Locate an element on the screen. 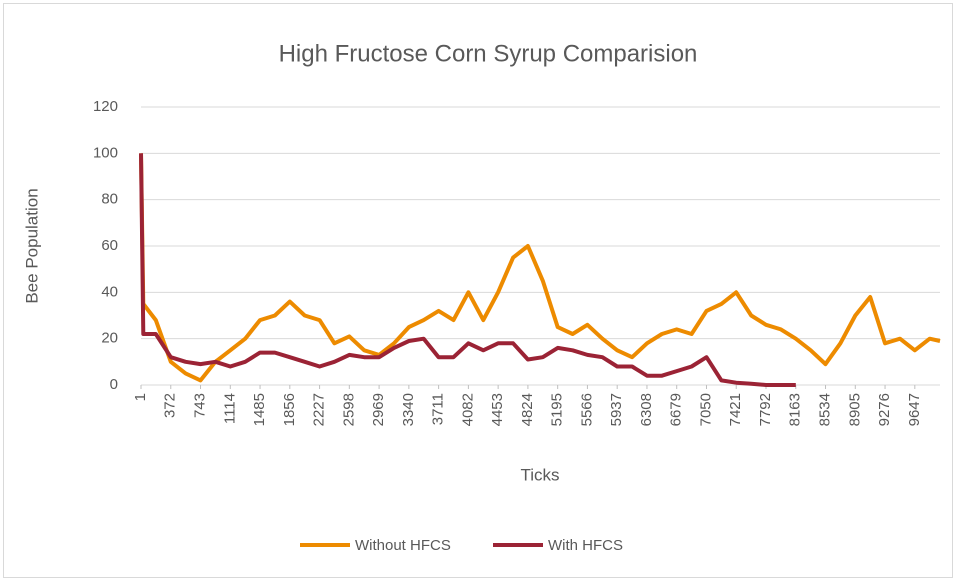  x-tick-label: 4453 is located at coordinates (497, 409).